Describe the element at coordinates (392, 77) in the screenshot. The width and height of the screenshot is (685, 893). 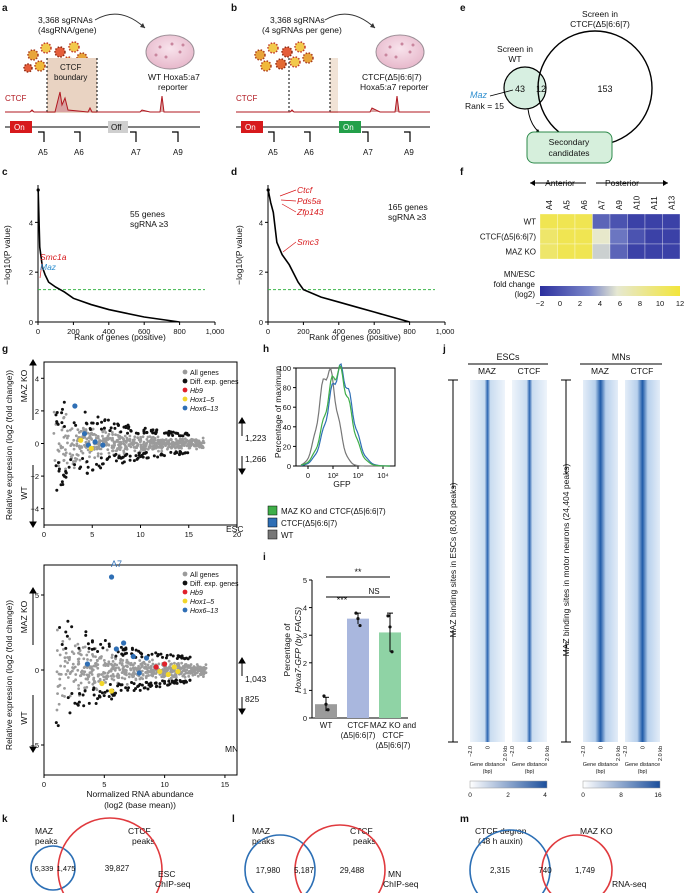
I see `reporter-name: CTCF(Δ5|6:6|7)` at that location.